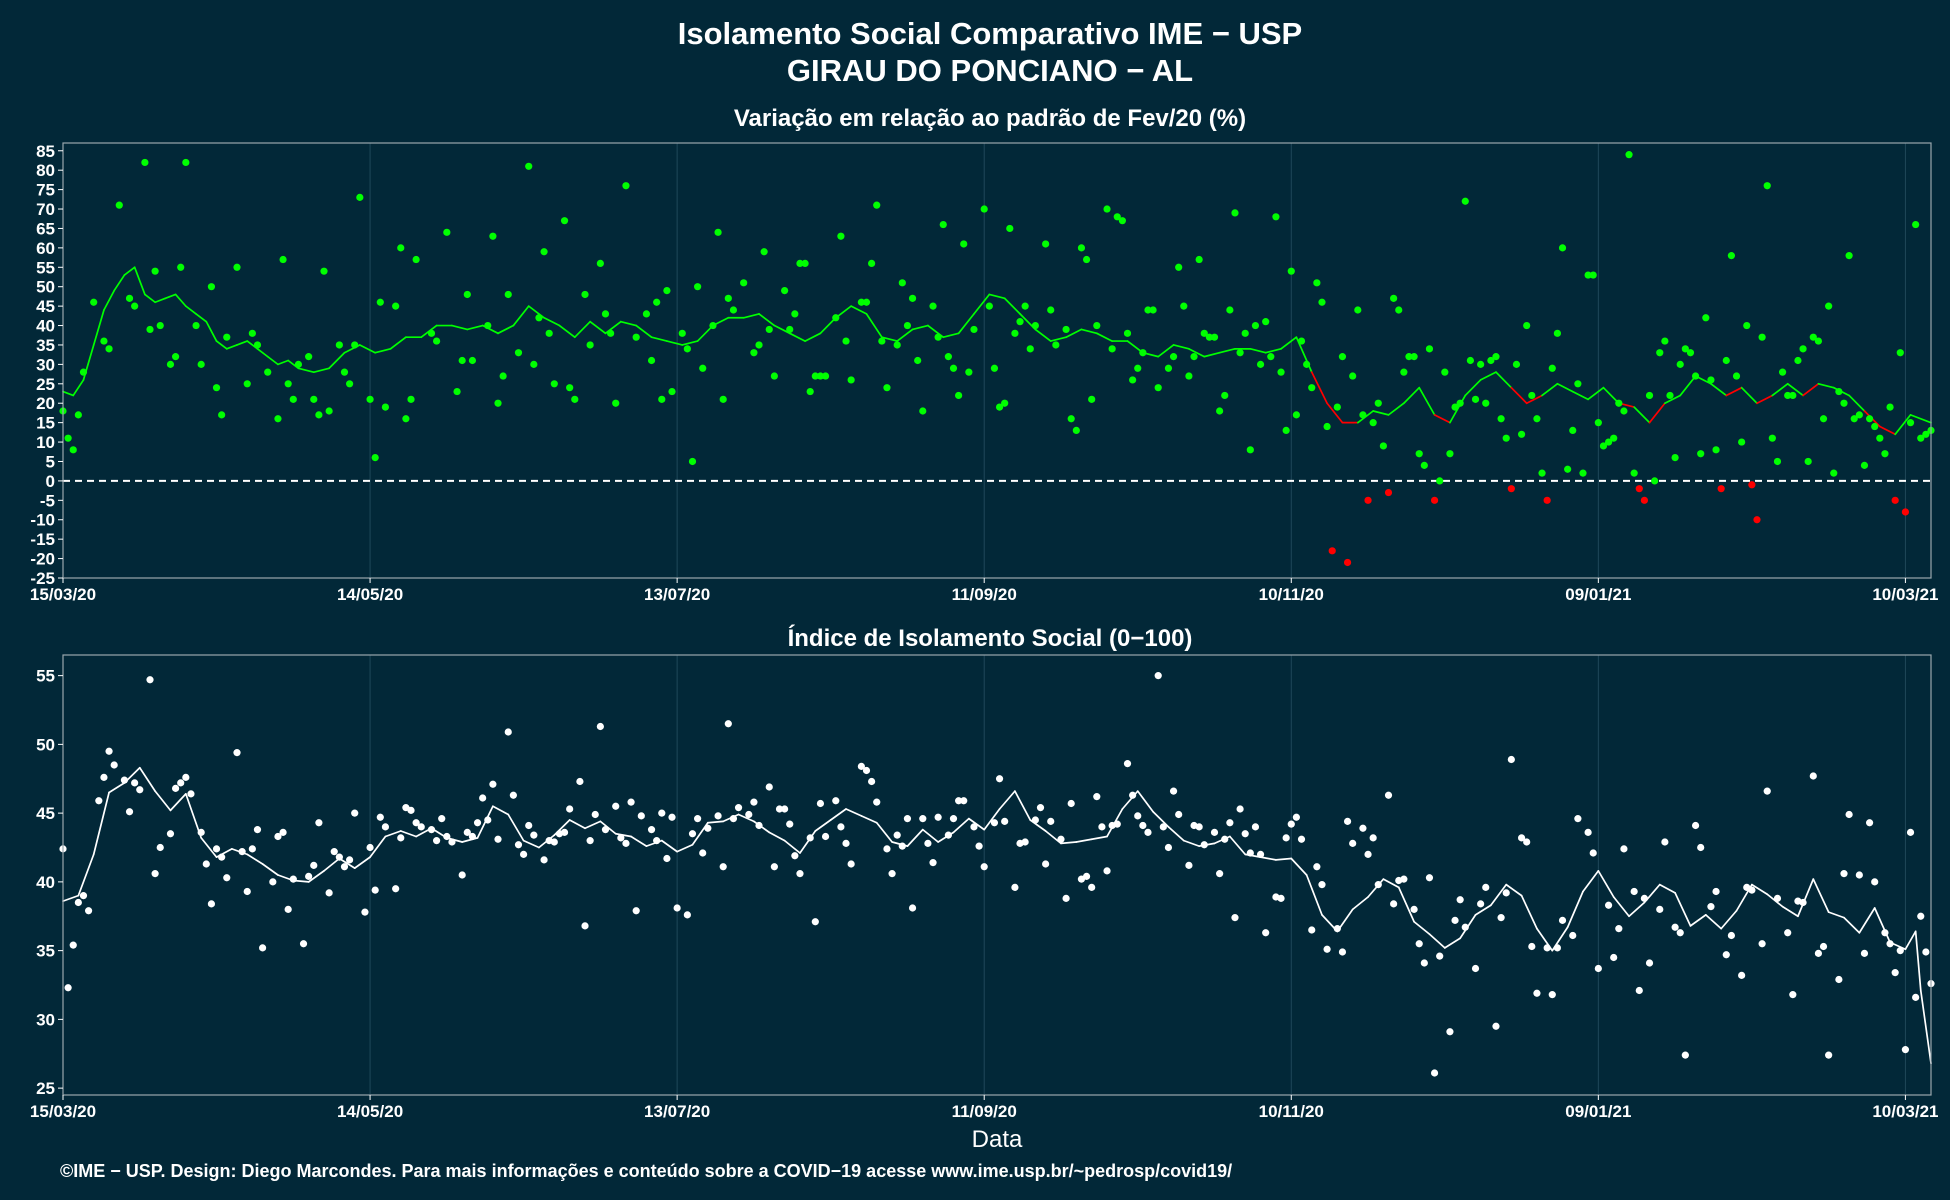 Image resolution: width=1950 pixels, height=1200 pixels. Describe the element at coordinates (370, 594) in the screenshot. I see `x-tick-label: 14/05/20` at that location.